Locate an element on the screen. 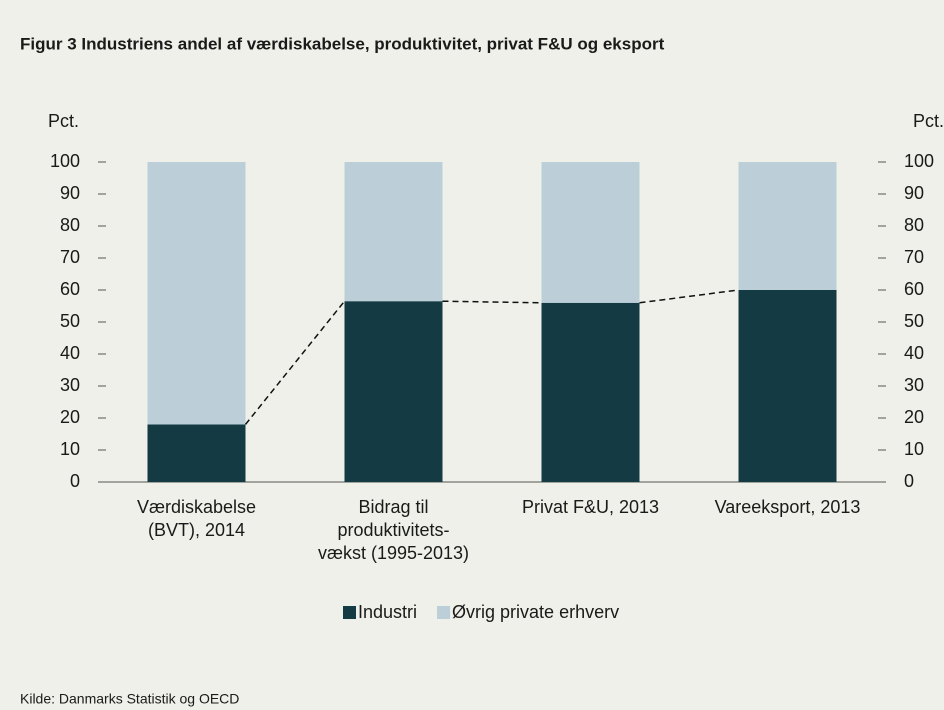  y-tick-label: 10 is located at coordinates (70, 449).